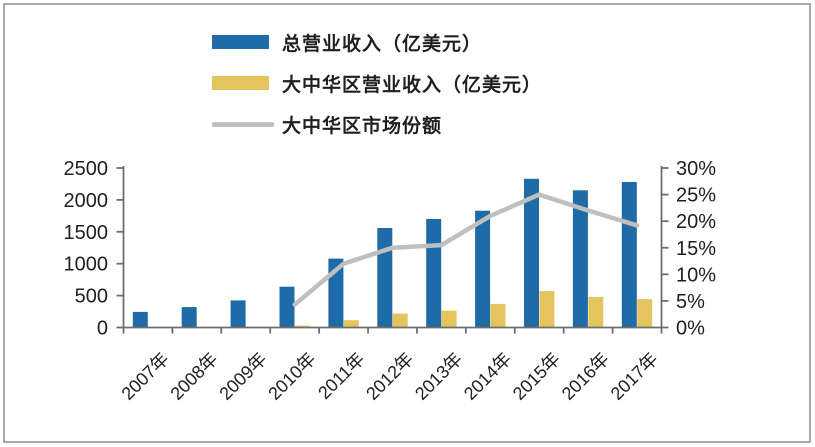  What do you see at coordinates (240, 83) in the screenshot?
I see `greater-china-revenue-swatch-icon` at bounding box center [240, 83].